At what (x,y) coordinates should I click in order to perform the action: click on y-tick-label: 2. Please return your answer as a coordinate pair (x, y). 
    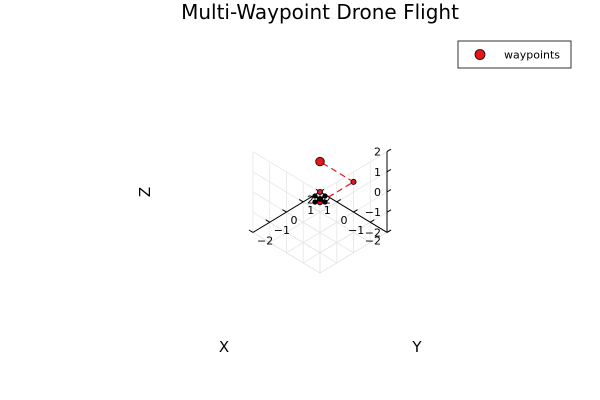
    Looking at the image, I should click on (327, 200).